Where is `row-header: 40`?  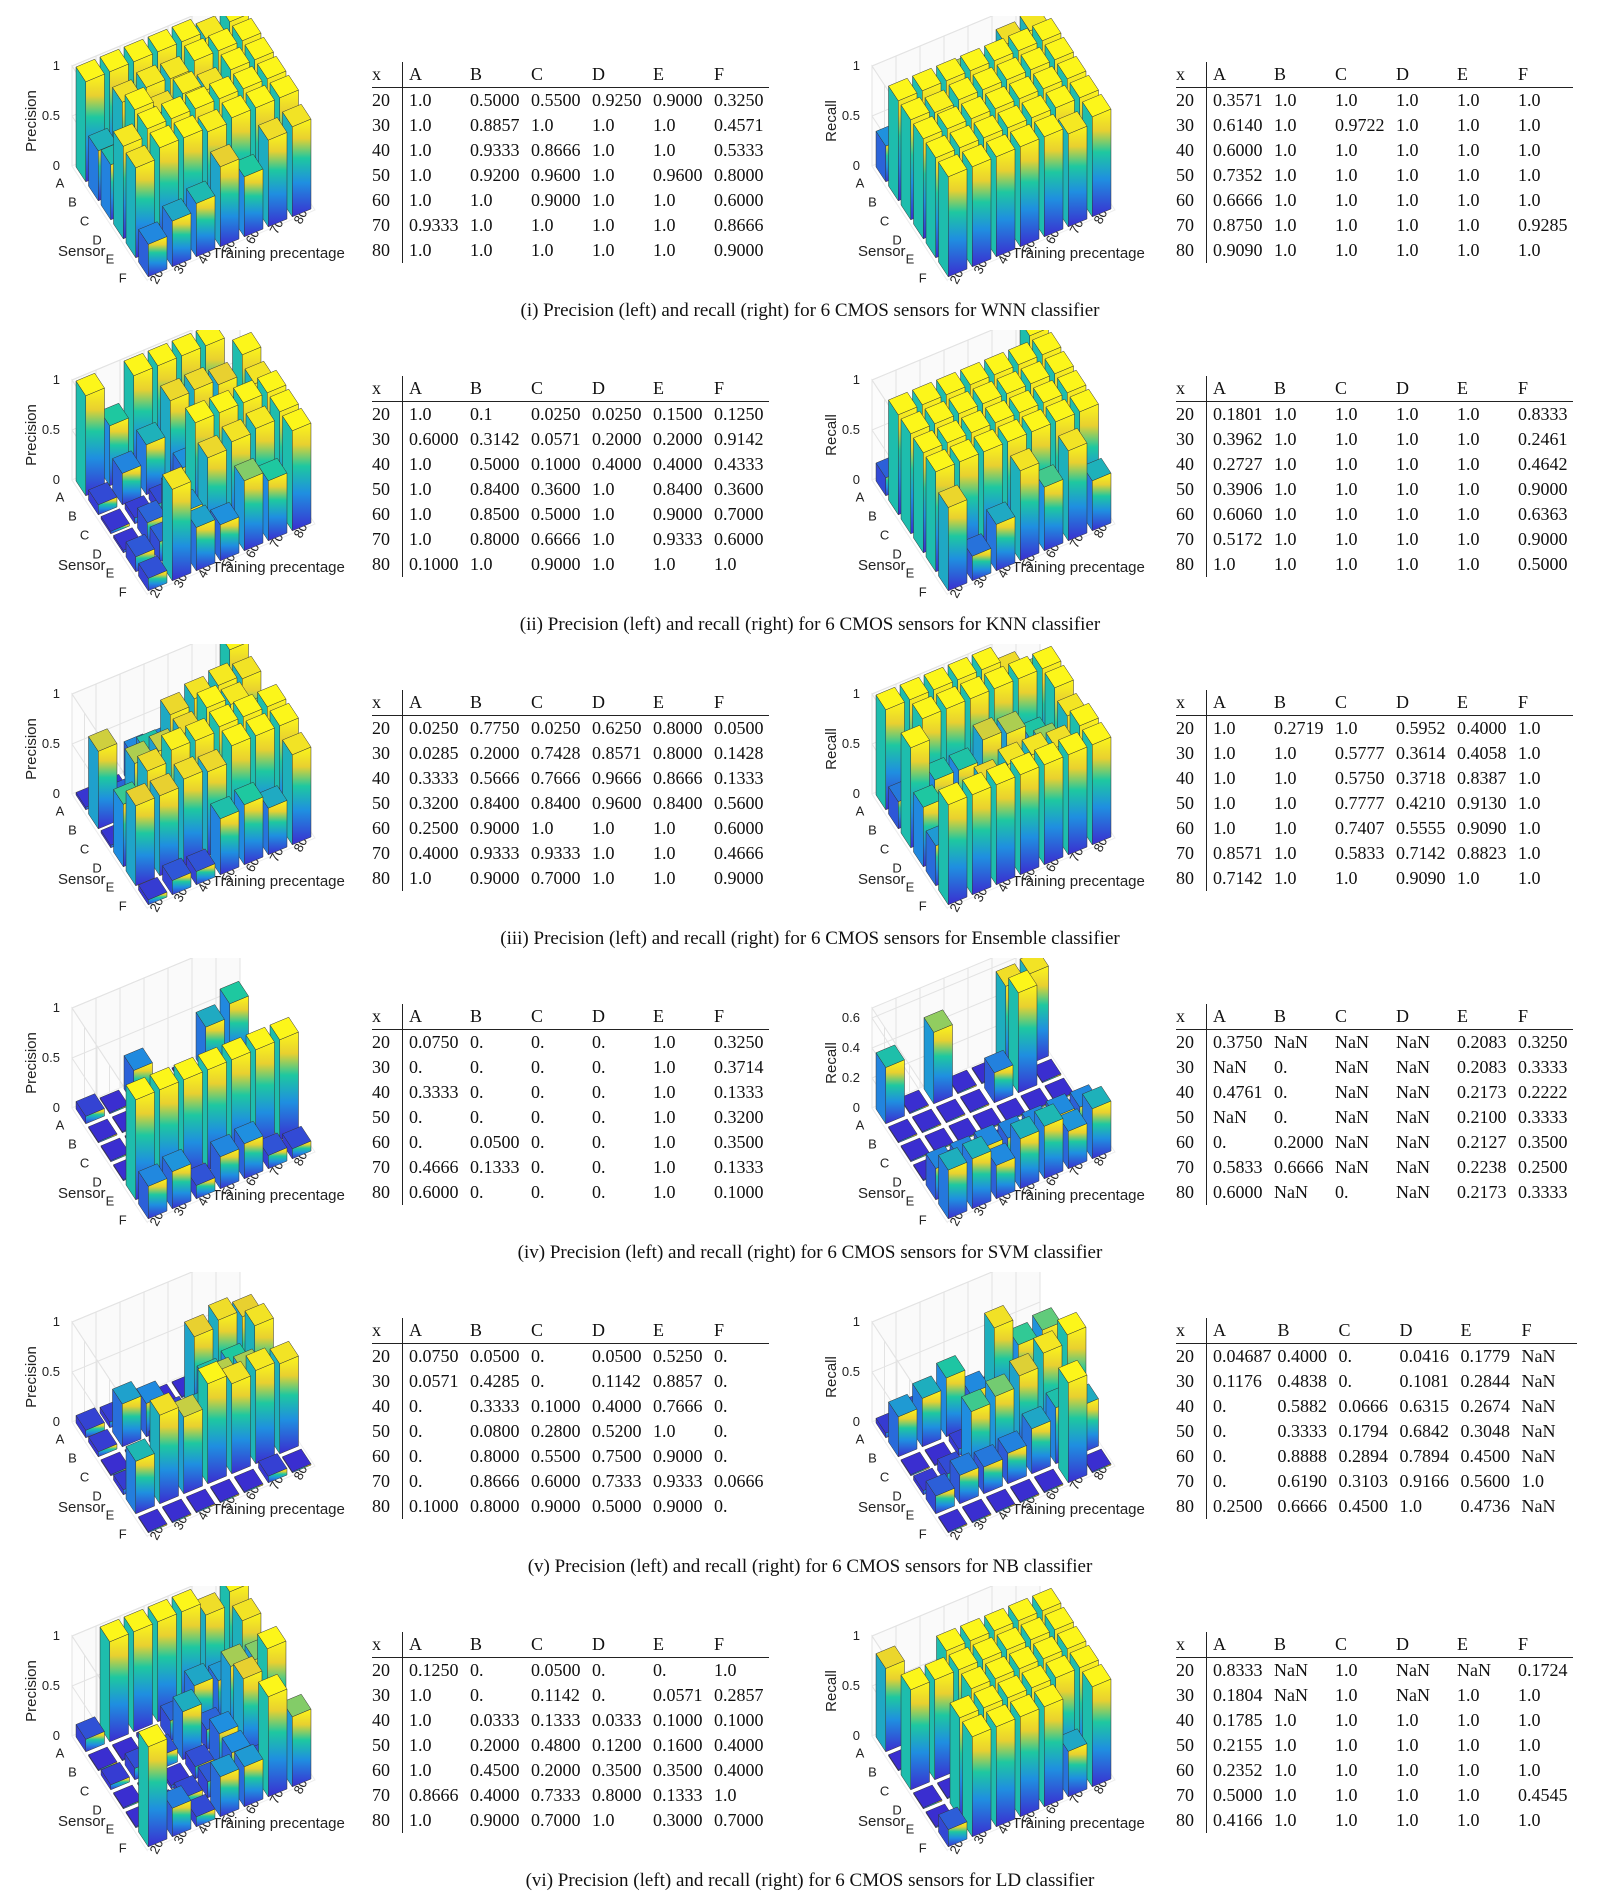
row-header: 40 is located at coordinates (1191, 1092).